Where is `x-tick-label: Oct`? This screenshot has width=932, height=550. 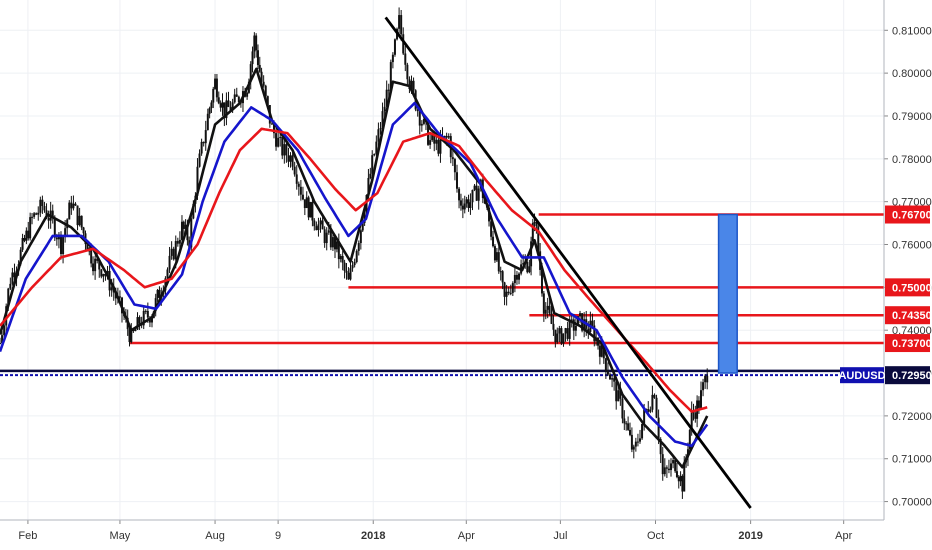
x-tick-label: Oct is located at coordinates (655, 536).